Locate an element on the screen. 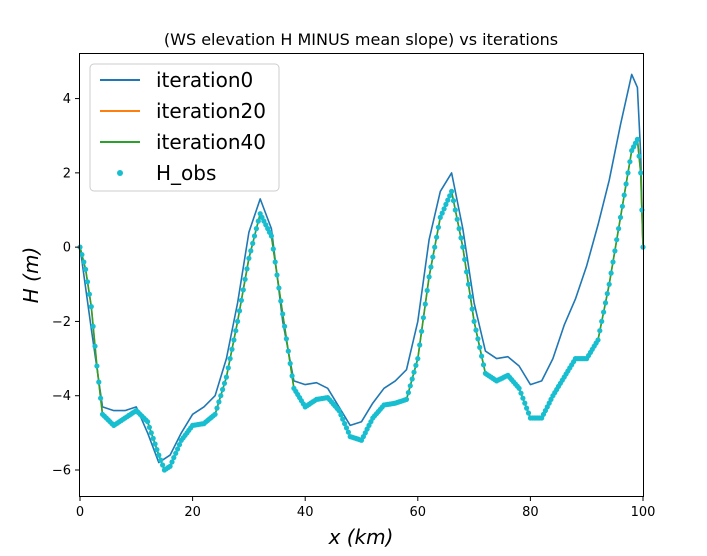 Image resolution: width=707 pixels, height=556 pixels. x-tick-label: 80 is located at coordinates (530, 512).